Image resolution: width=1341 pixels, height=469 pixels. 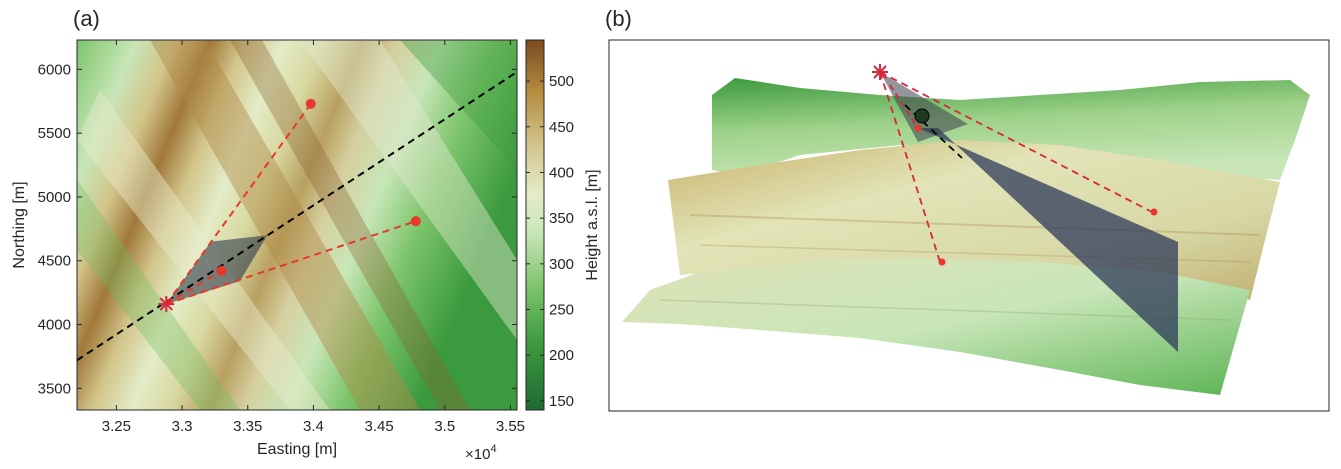 What do you see at coordinates (54, 197) in the screenshot?
I see `y-tick-label: 5000` at bounding box center [54, 197].